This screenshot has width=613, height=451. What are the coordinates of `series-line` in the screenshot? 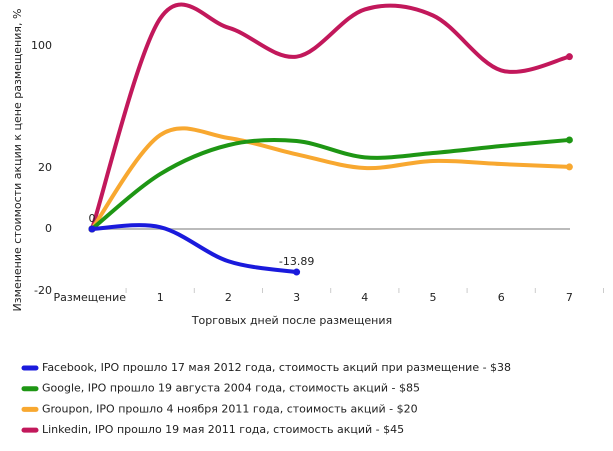 It's located at (194, 249).